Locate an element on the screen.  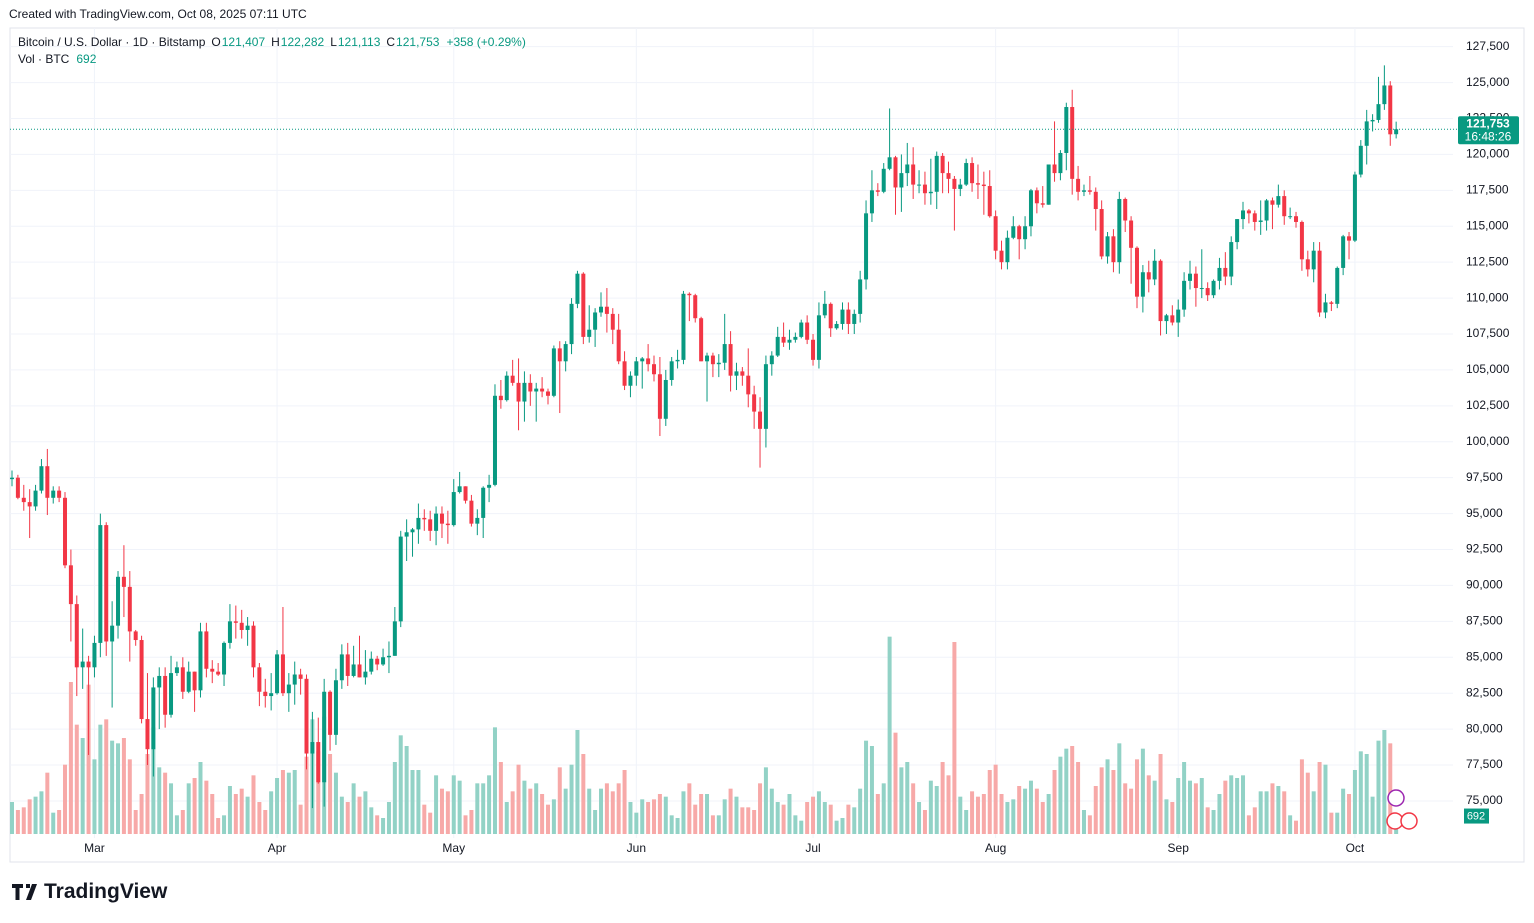
volume-tag-label: 692 is located at coordinates (1476, 816).